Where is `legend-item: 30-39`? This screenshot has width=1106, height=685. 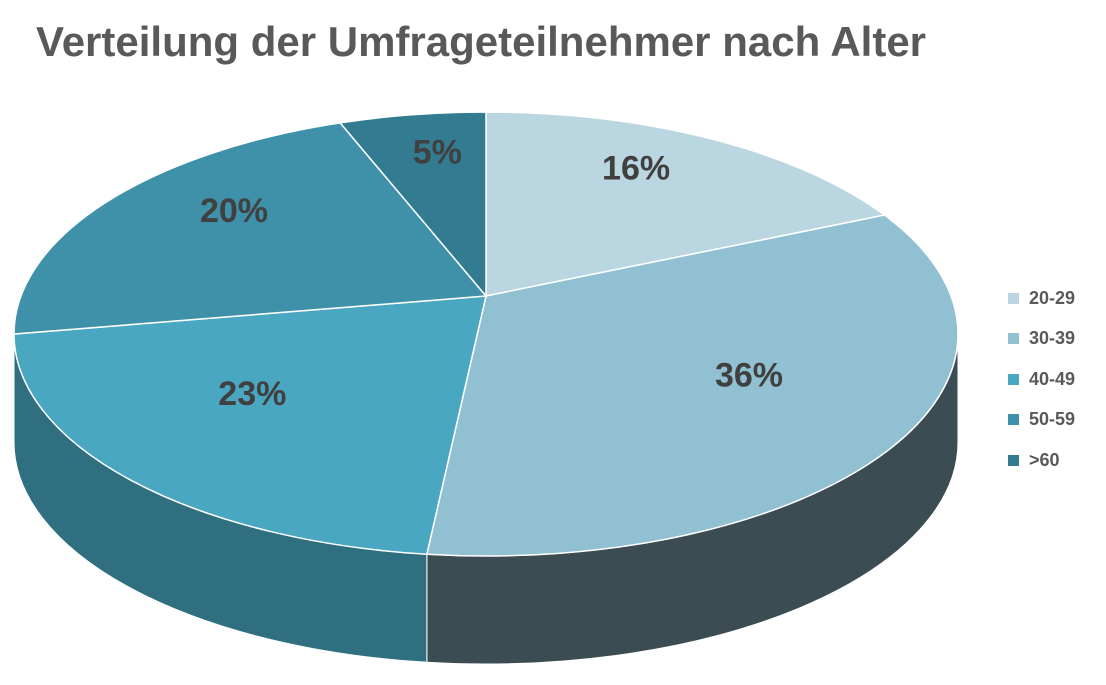 legend-item: 30-39 is located at coordinates (1041, 339).